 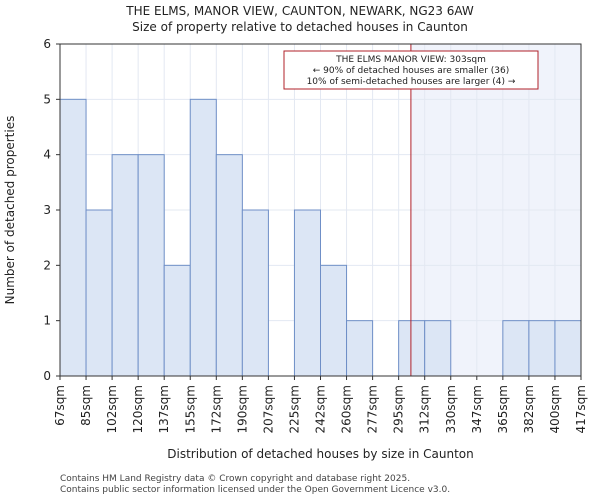 I want to click on x-tick-label: 207sqm, so click(x=268, y=409).